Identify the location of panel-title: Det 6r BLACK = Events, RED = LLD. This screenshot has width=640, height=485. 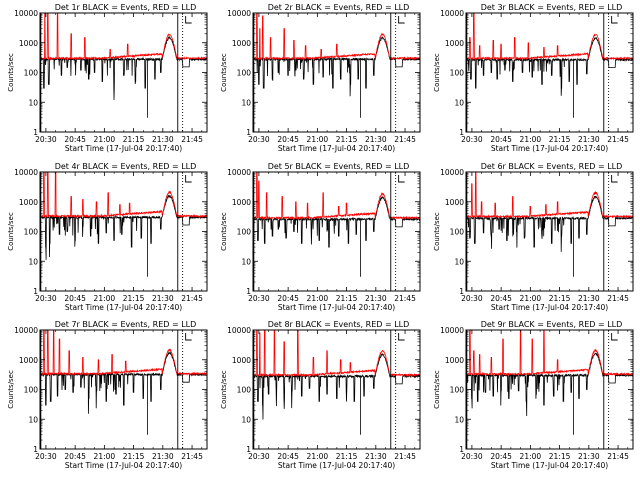
(552, 166).